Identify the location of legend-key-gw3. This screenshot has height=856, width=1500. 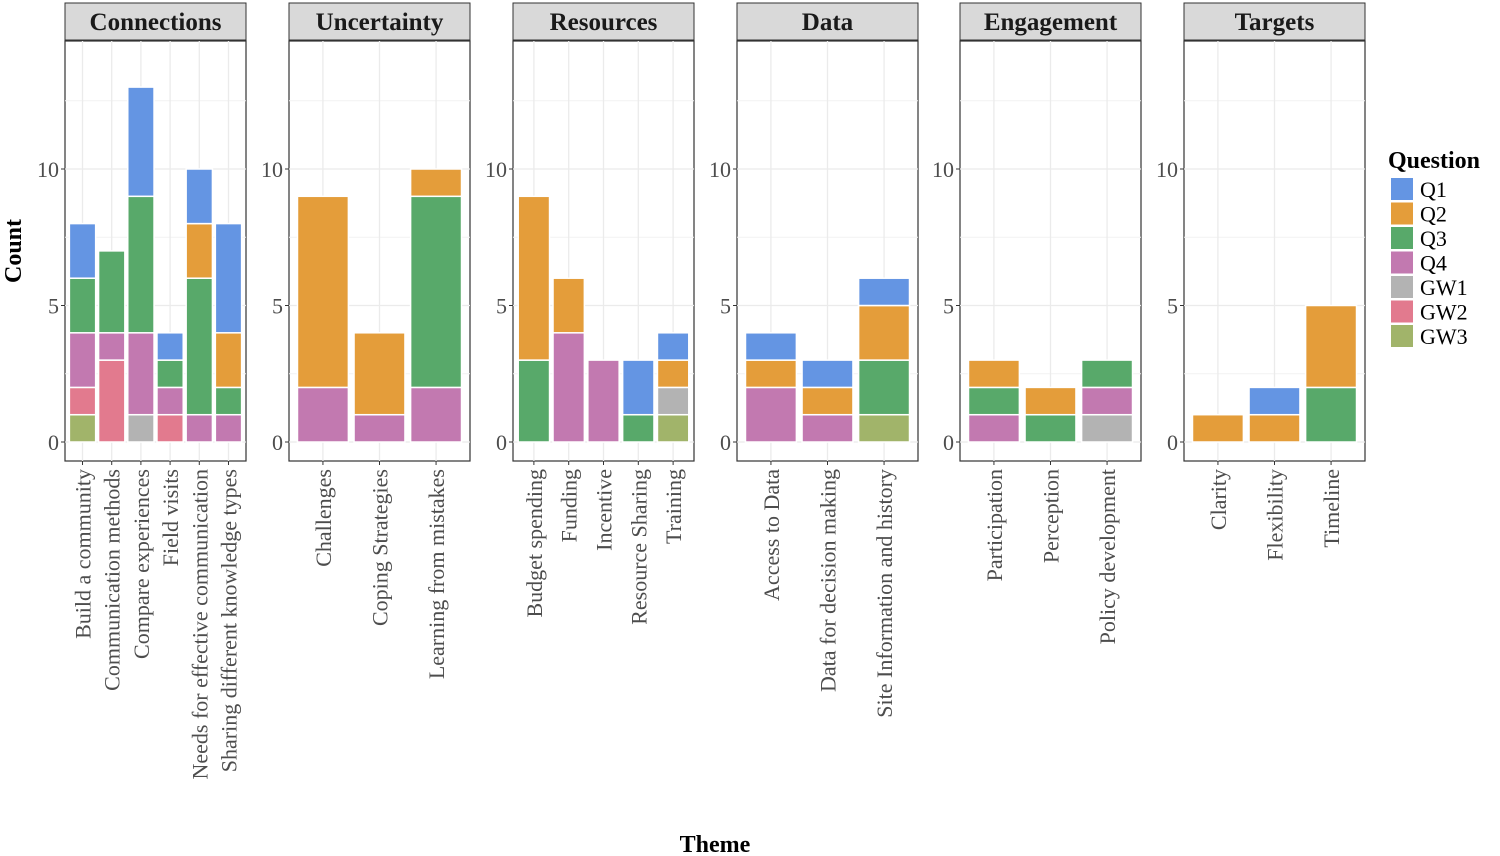
(1402, 336).